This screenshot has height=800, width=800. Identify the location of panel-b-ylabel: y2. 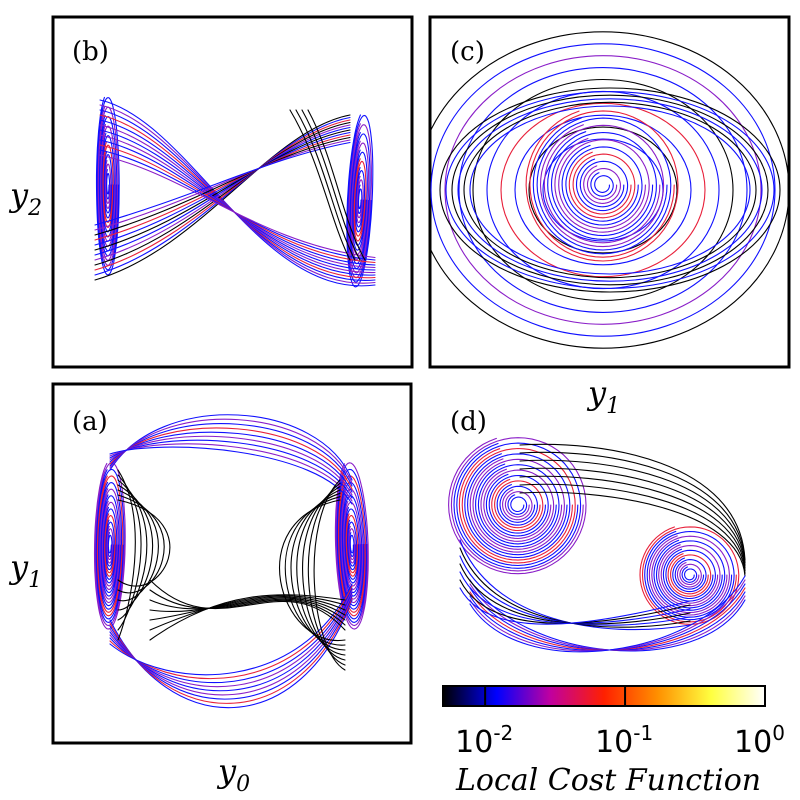
(25, 198).